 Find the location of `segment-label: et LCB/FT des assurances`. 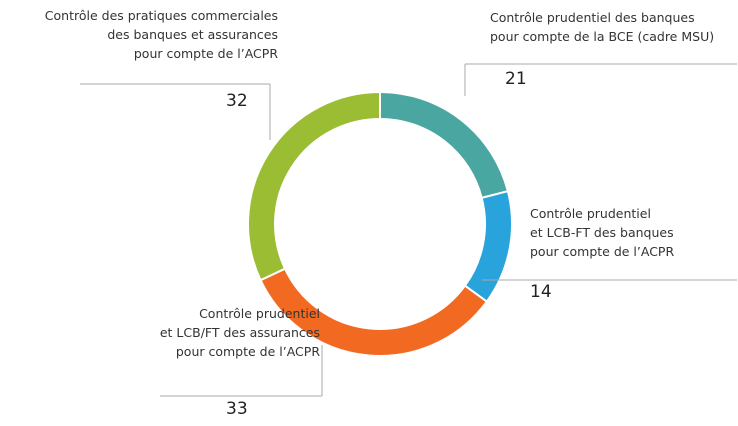

segment-label: et LCB/FT des assurances is located at coordinates (240, 332).